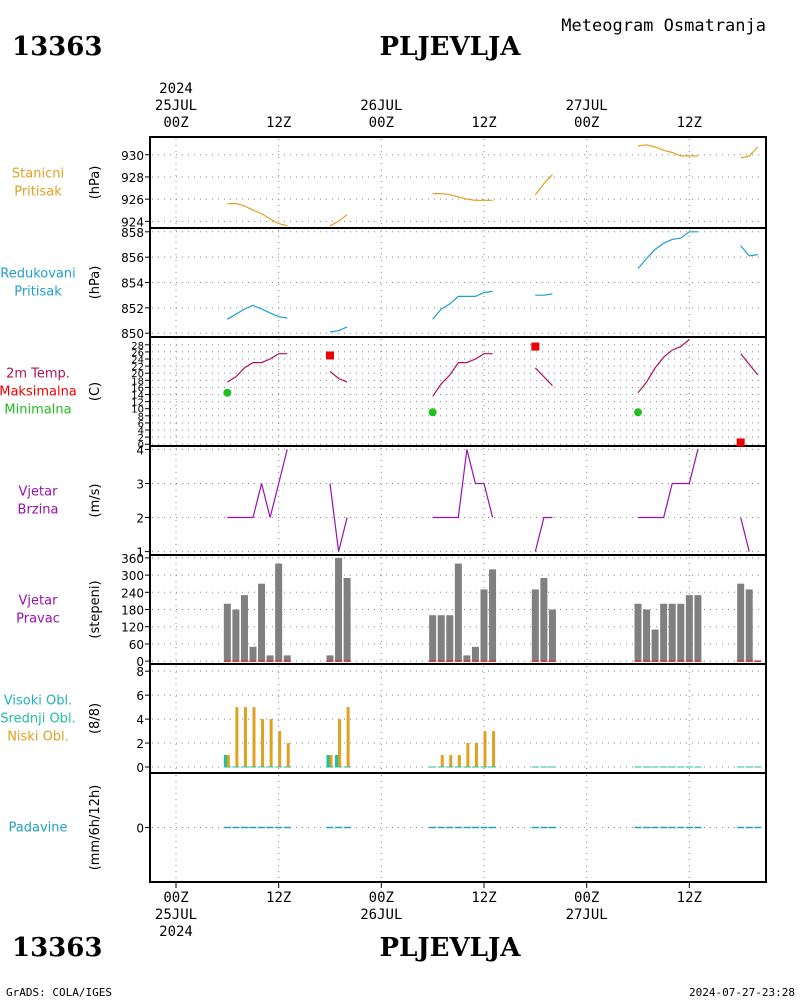 Image resolution: width=800 pixels, height=1000 pixels. I want to click on panel-label: Stanicni, so click(38, 174).